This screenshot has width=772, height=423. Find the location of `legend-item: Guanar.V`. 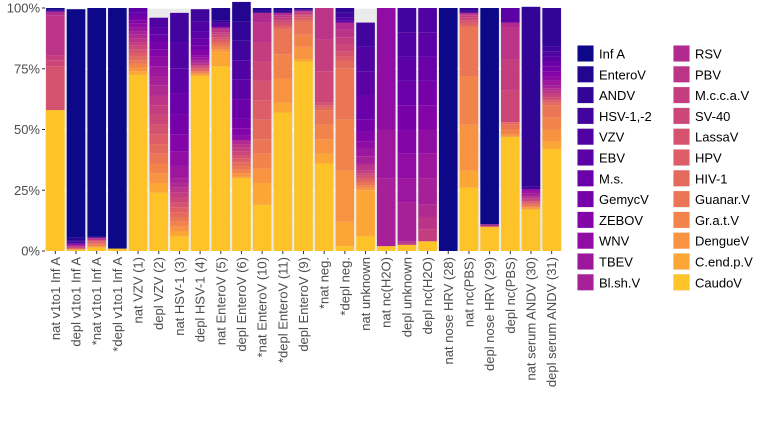

legend-item: Guanar.V is located at coordinates (711, 199).